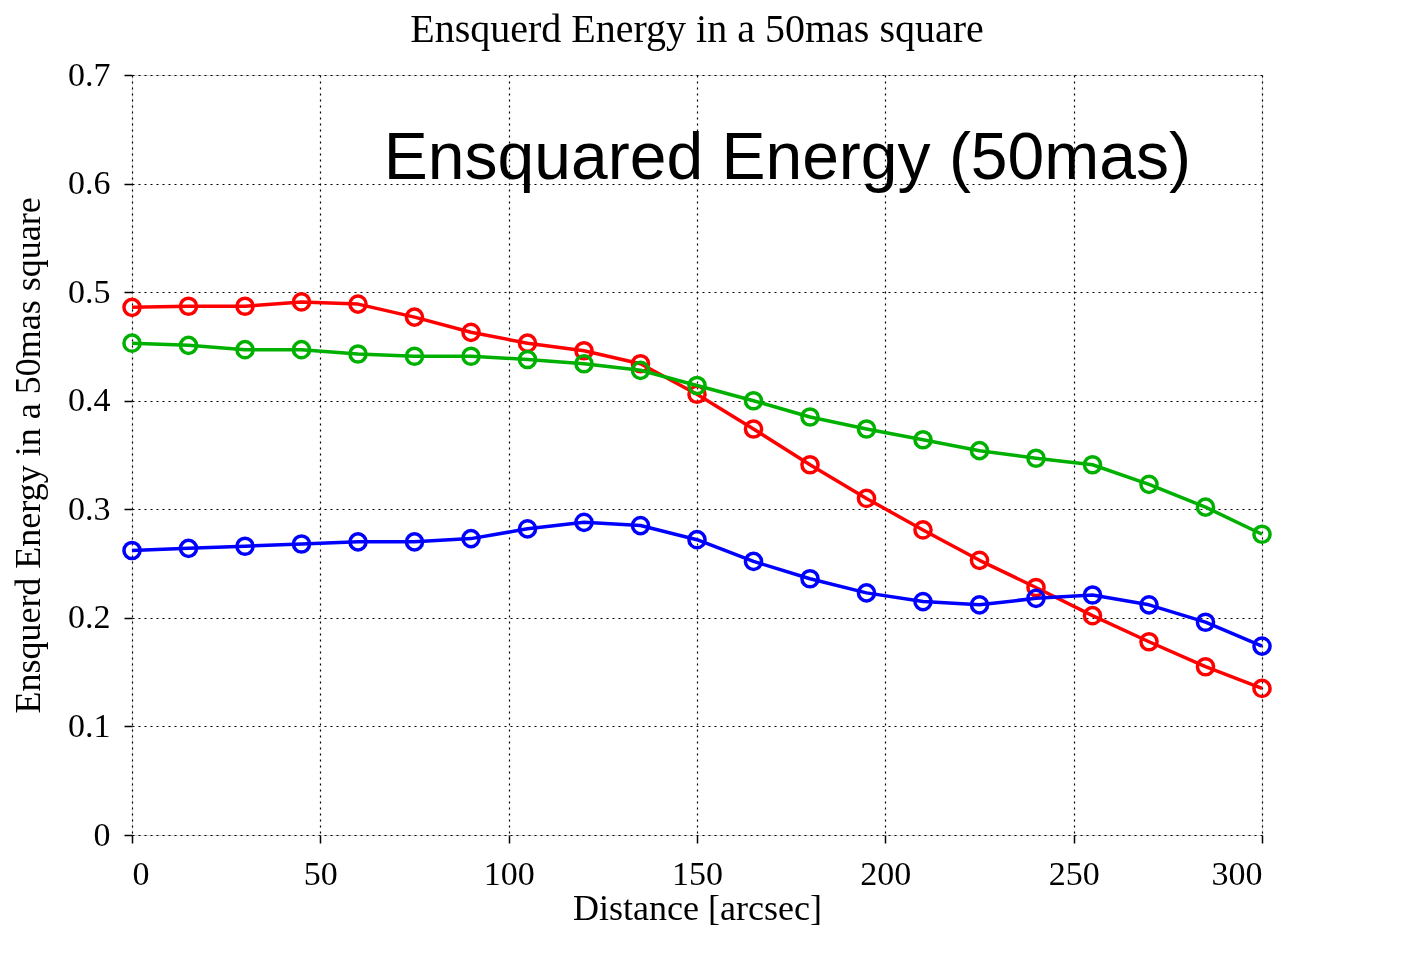 The height and width of the screenshot is (964, 1405). Describe the element at coordinates (28, 455) in the screenshot. I see `y-axis-title: Ensquerd Energy in a 50mas square` at that location.